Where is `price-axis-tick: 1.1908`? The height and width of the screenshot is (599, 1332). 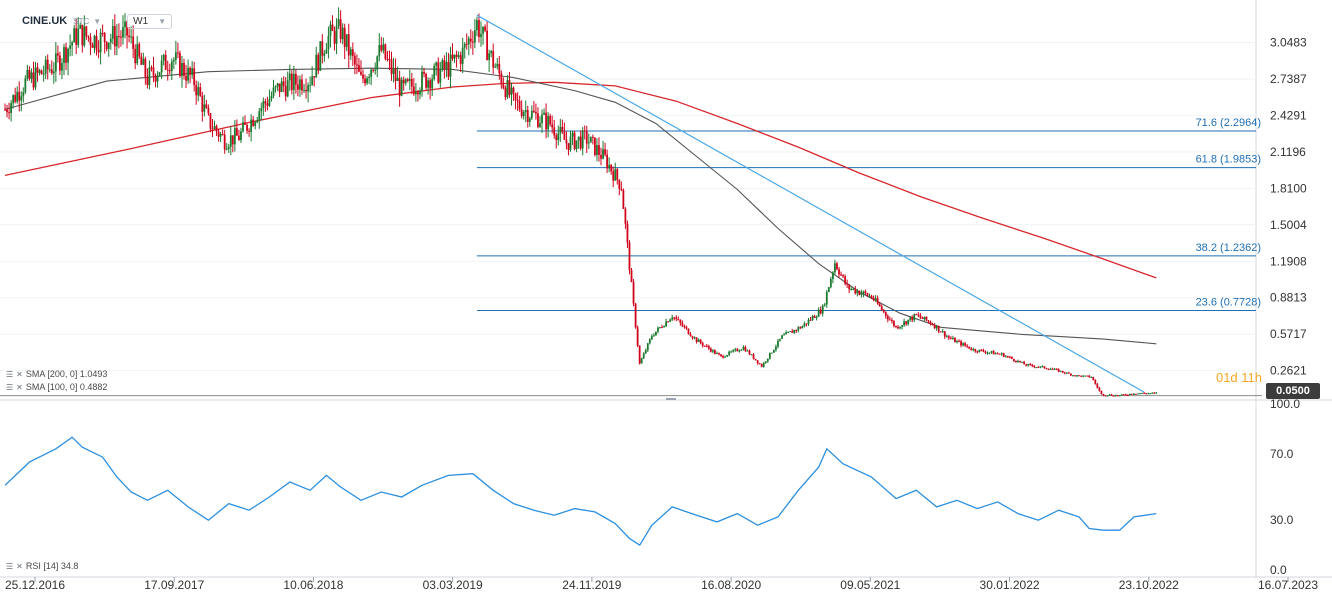 price-axis-tick: 1.1908 is located at coordinates (1288, 261).